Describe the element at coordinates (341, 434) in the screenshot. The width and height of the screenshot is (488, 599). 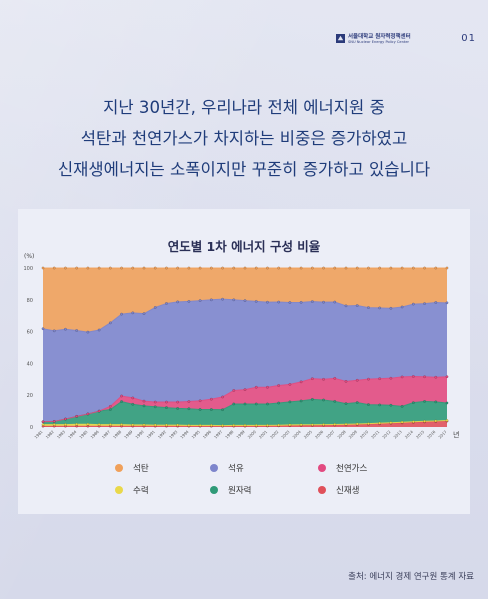
I see `x-tick-label: 2008` at that location.